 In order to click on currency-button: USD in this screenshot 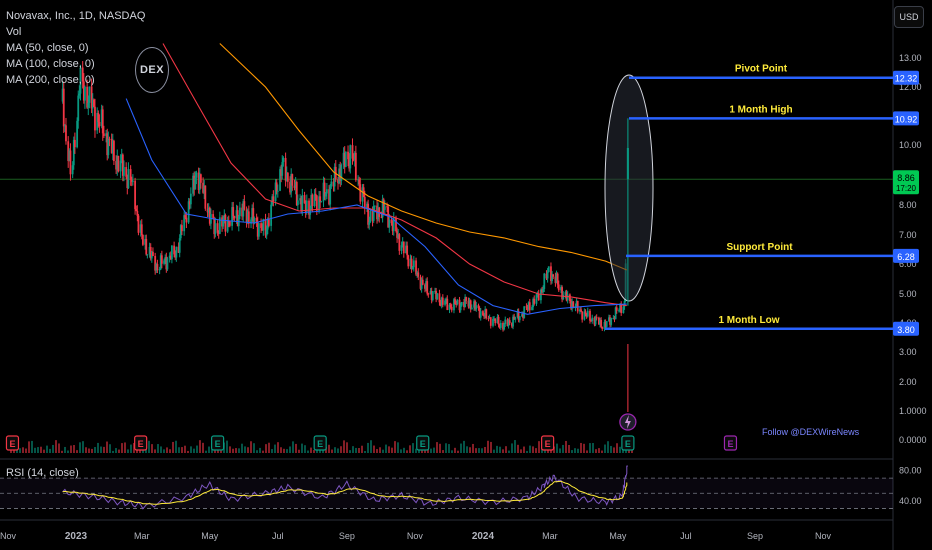, I will do `click(909, 17)`.